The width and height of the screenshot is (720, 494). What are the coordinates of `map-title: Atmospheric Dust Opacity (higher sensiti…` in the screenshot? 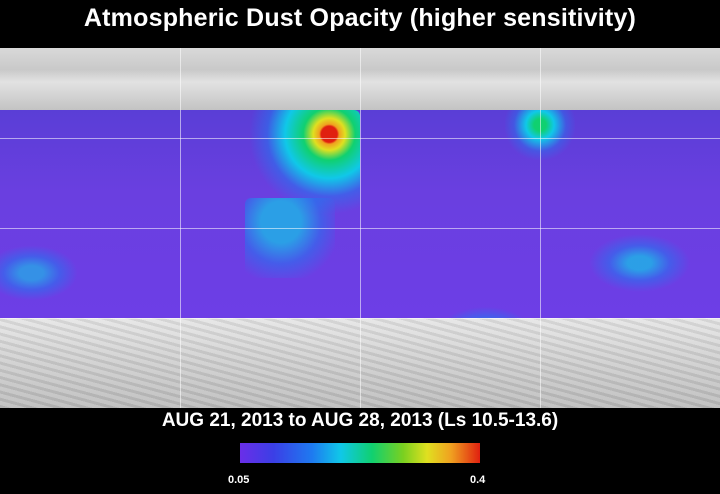 It's located at (360, 18).